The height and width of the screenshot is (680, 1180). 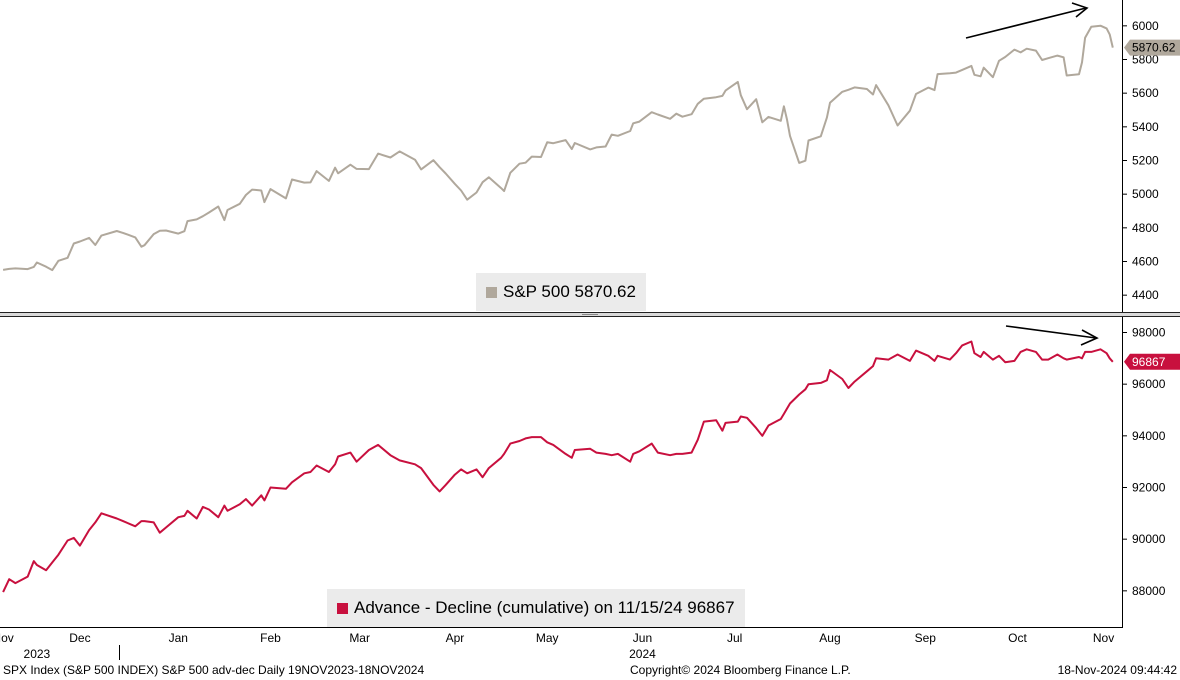 I want to click on sp500-y-tick-label: 4800, so click(x=1145, y=228).